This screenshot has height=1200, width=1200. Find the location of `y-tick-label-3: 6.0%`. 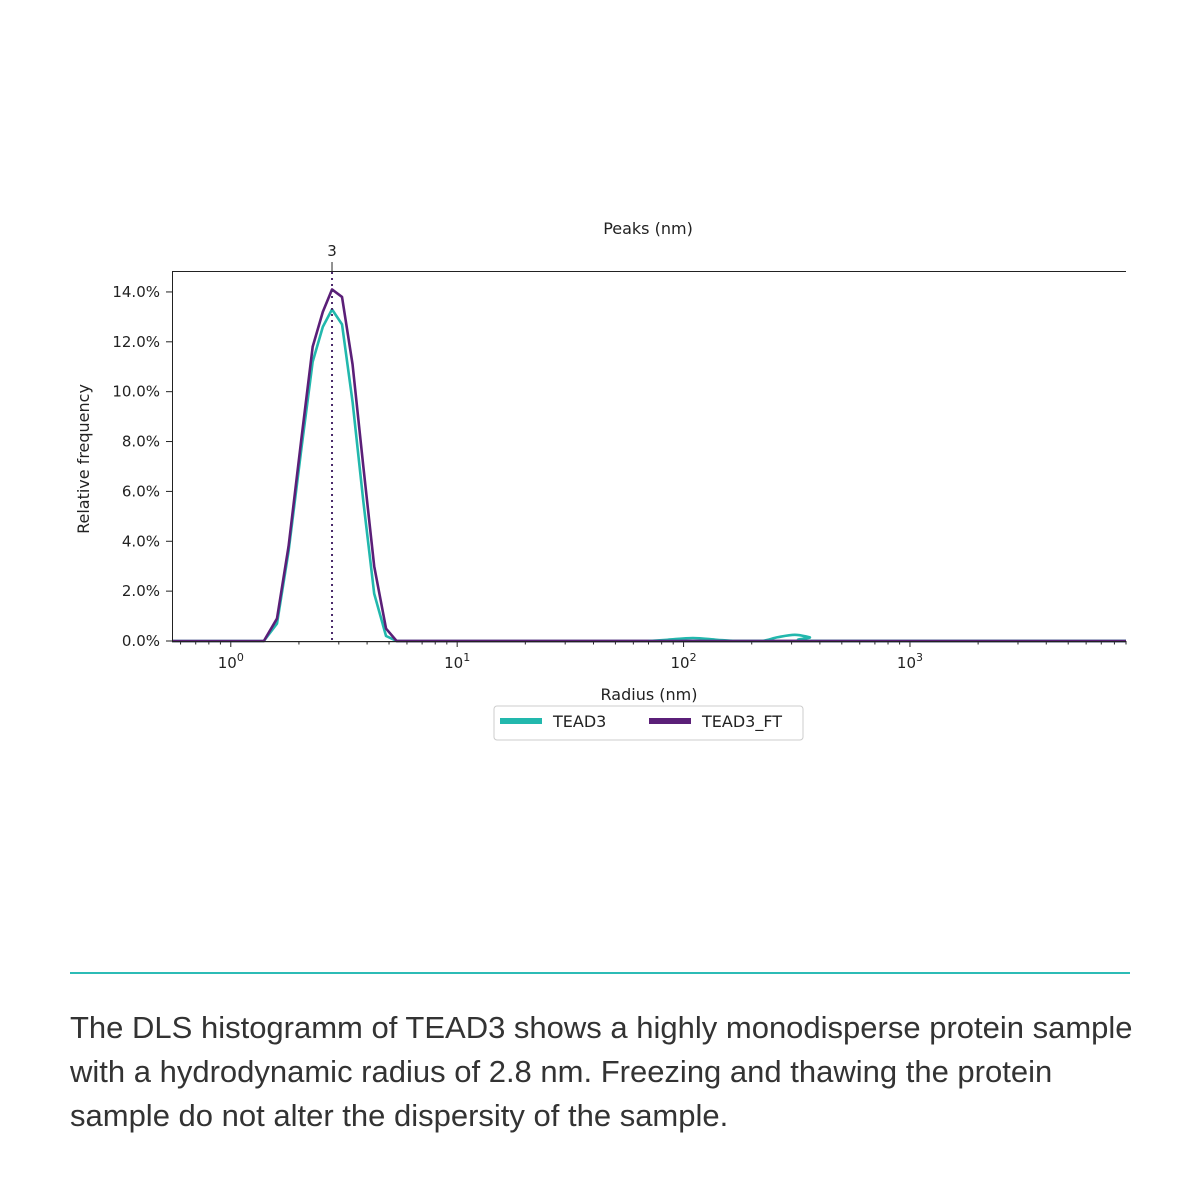

y-tick-label-3: 6.0% is located at coordinates (141, 491).